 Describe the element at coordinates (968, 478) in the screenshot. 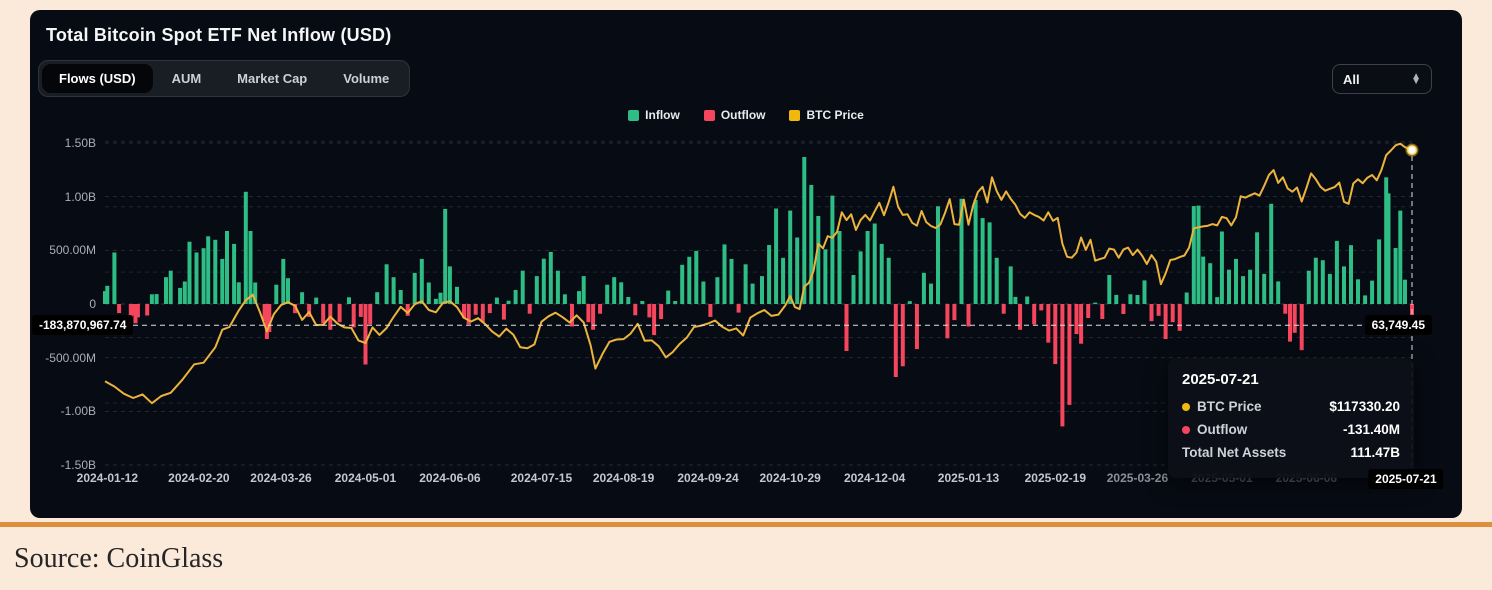

I see `x-axis-label: 2025-01-13` at that location.